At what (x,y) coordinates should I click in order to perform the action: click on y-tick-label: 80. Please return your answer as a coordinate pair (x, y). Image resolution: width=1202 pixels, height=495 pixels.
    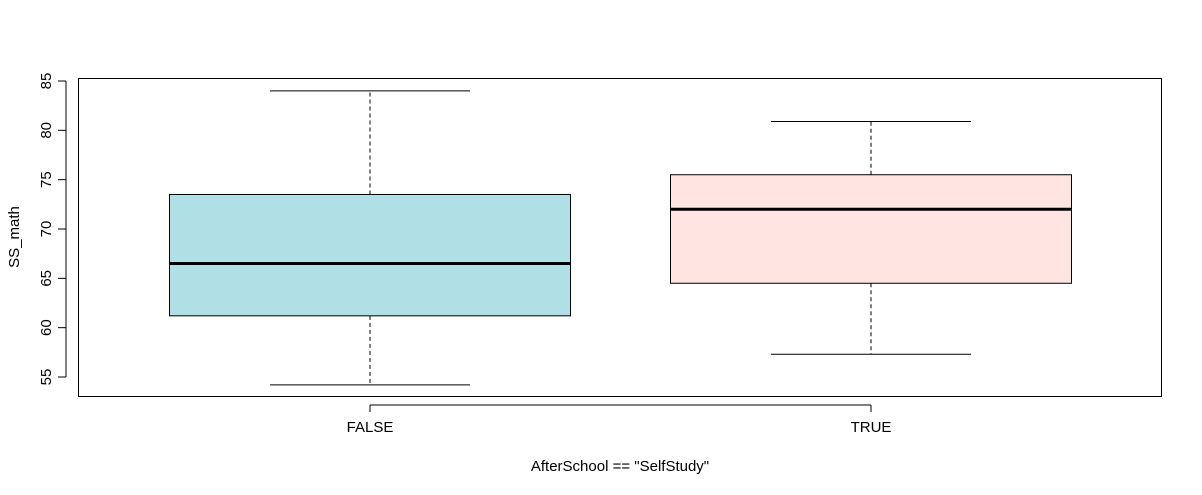
    Looking at the image, I should click on (46, 130).